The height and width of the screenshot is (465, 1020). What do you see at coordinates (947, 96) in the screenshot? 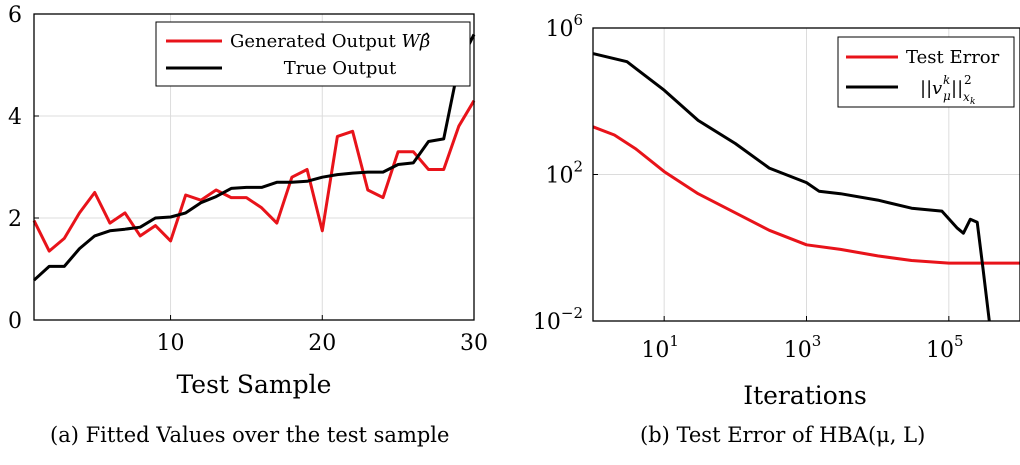
I see `svg-text: μ` at bounding box center [947, 96].